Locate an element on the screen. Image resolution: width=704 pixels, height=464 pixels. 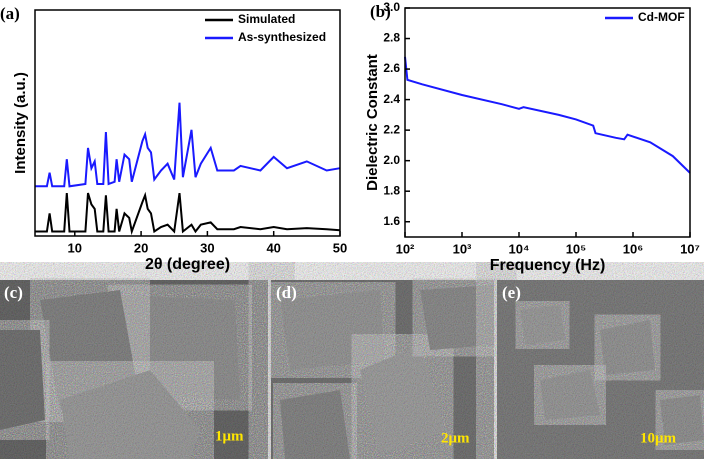
legend-label: Simulated is located at coordinates (266, 19).